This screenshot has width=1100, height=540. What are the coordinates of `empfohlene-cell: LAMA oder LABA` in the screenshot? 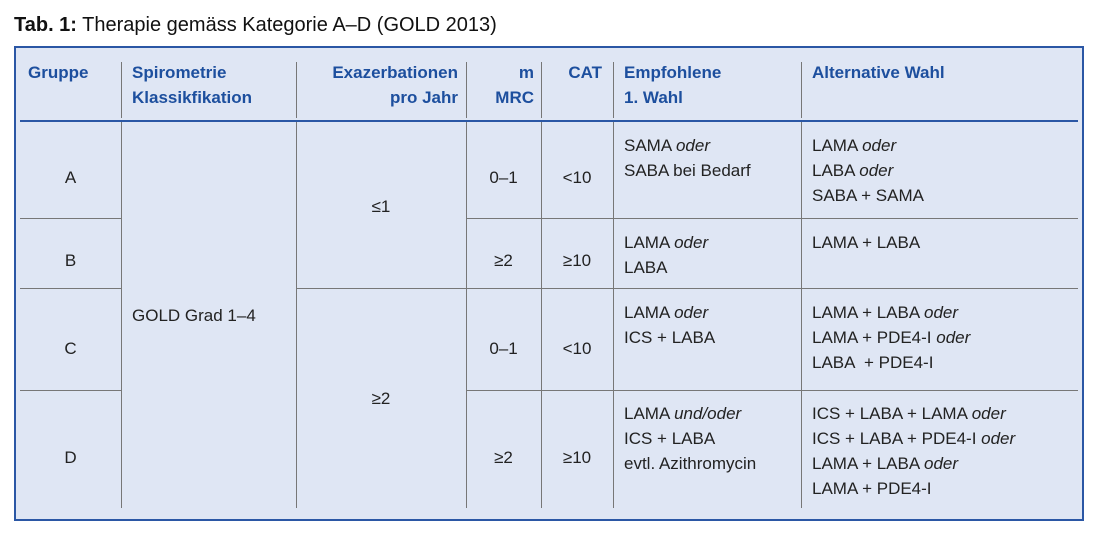 It's located at (666, 255).